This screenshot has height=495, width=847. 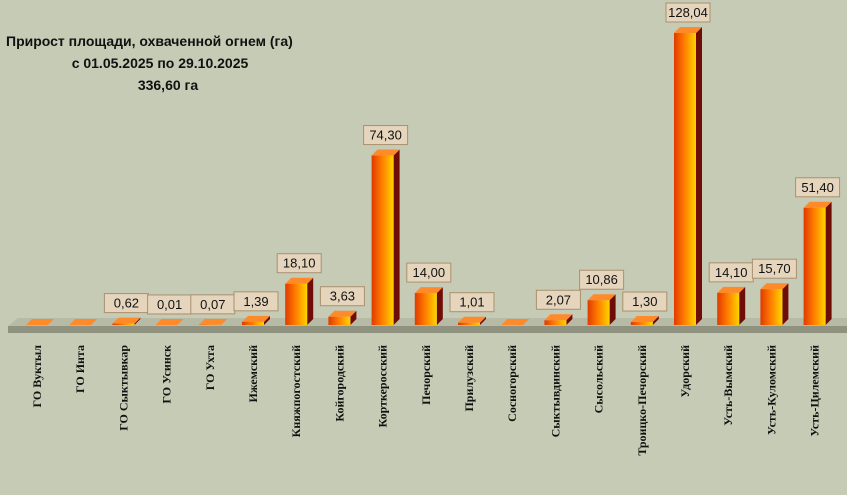 I want to click on value-label: 10,86, so click(x=601, y=279).